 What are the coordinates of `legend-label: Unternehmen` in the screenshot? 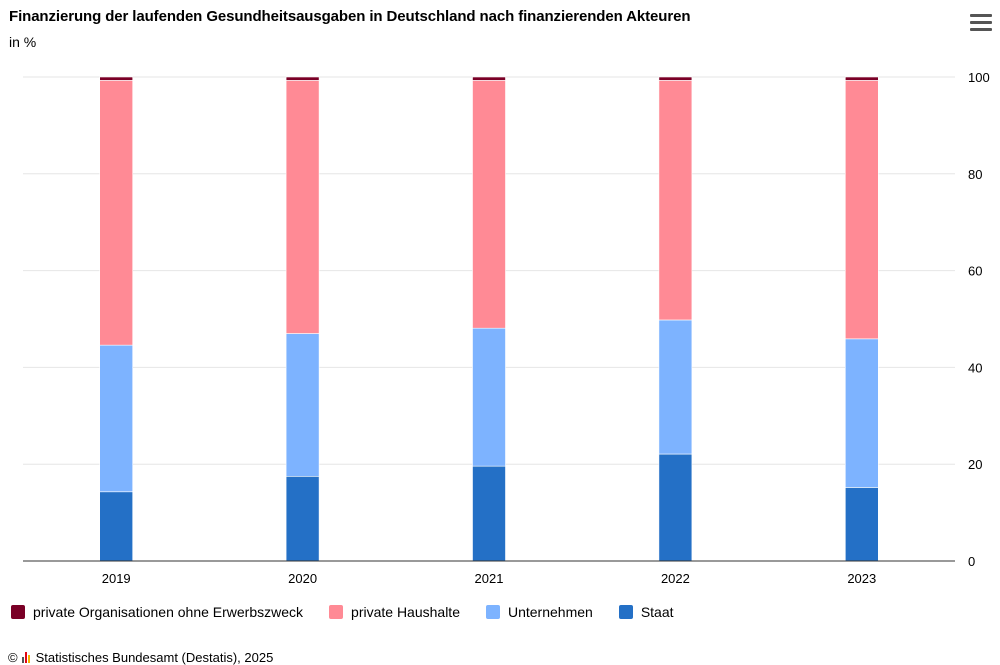 It's located at (550, 612).